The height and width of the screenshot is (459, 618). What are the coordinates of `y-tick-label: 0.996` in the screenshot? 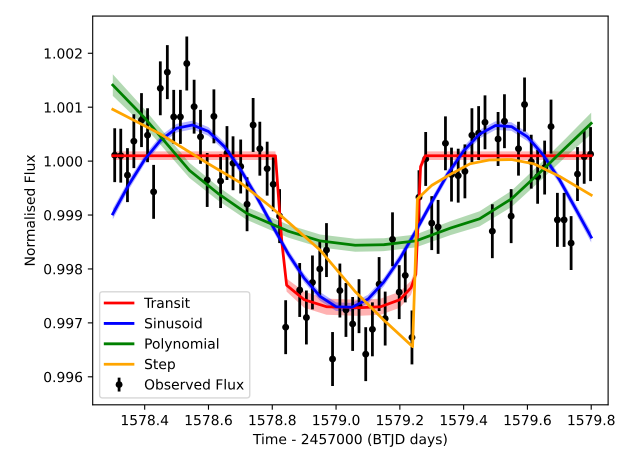 It's located at (63, 377).